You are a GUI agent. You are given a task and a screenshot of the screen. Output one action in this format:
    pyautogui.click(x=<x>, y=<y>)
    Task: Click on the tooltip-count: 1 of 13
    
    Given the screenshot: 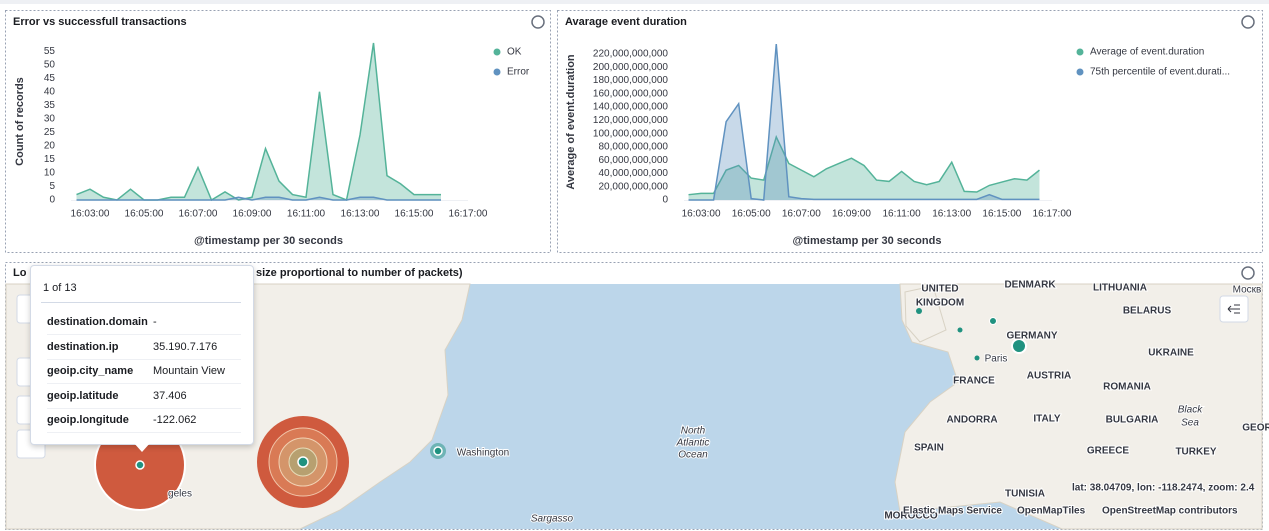 What is the action you would take?
    pyautogui.click(x=60, y=288)
    